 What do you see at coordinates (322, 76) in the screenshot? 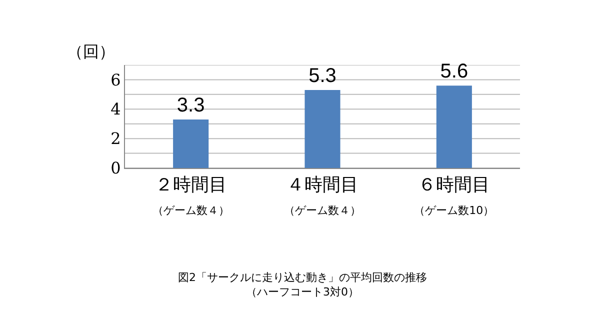
I see `data-label: 5.3` at bounding box center [322, 76].